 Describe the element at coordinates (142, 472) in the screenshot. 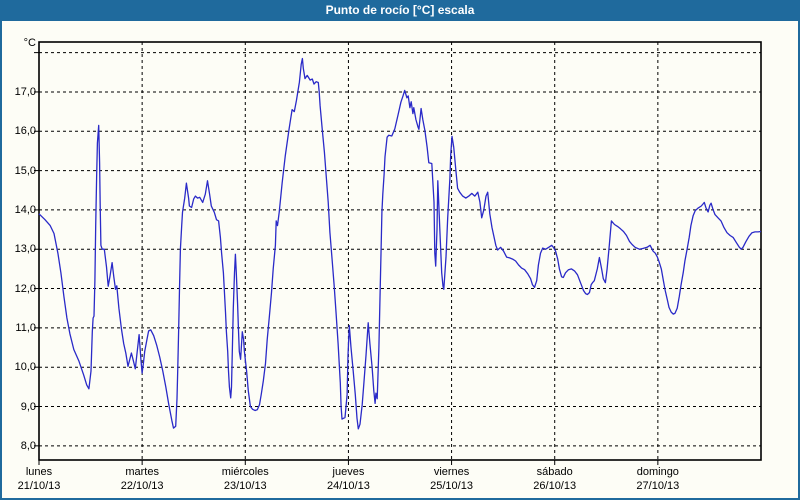

I see `x-axis-day-label: martes` at that location.